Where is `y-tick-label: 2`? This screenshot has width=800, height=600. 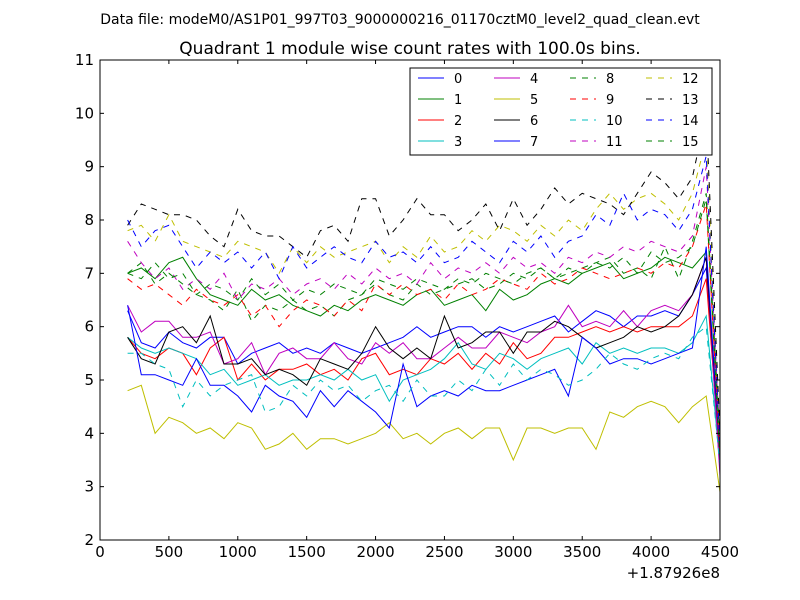 y-tick-label: 2 is located at coordinates (89, 540).